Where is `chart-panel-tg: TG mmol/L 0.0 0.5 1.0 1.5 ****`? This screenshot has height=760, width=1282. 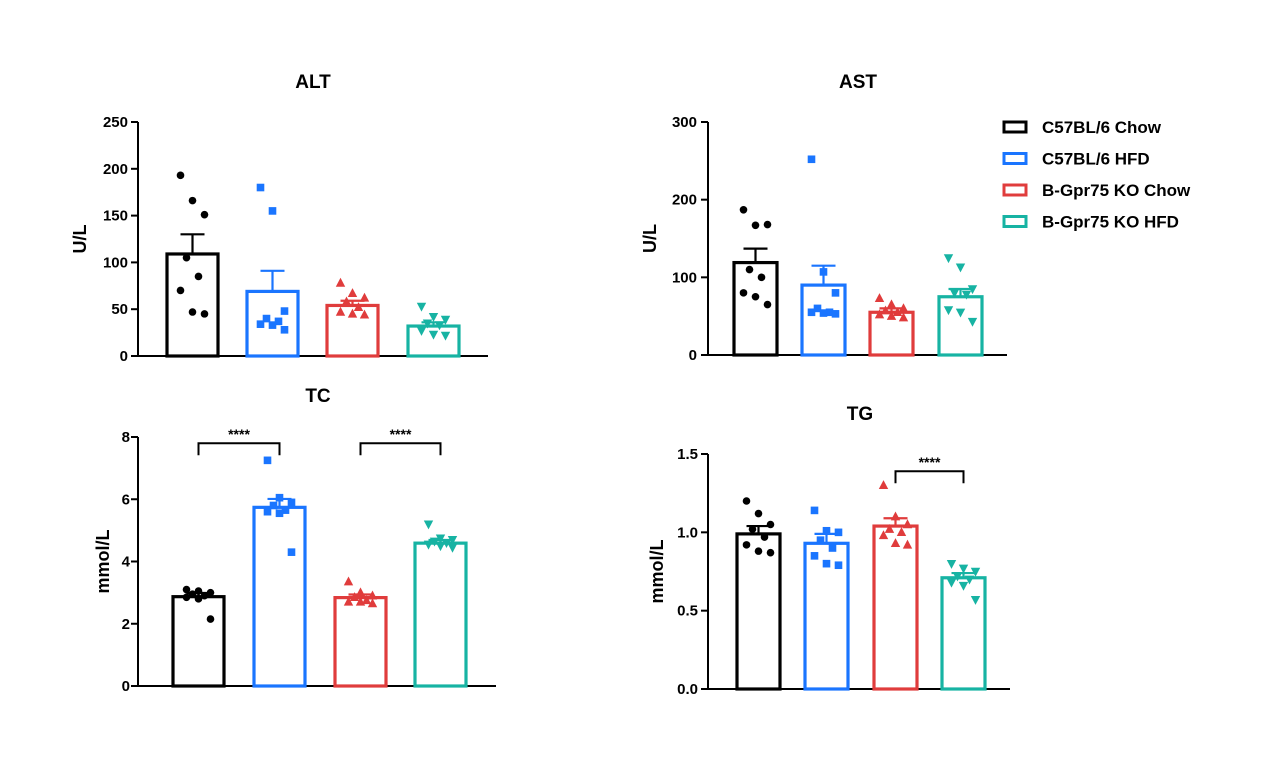
chart-panel-tg: TG mmol/L 0.0 0.5 1.0 1.5 **** is located at coordinates (828, 551).